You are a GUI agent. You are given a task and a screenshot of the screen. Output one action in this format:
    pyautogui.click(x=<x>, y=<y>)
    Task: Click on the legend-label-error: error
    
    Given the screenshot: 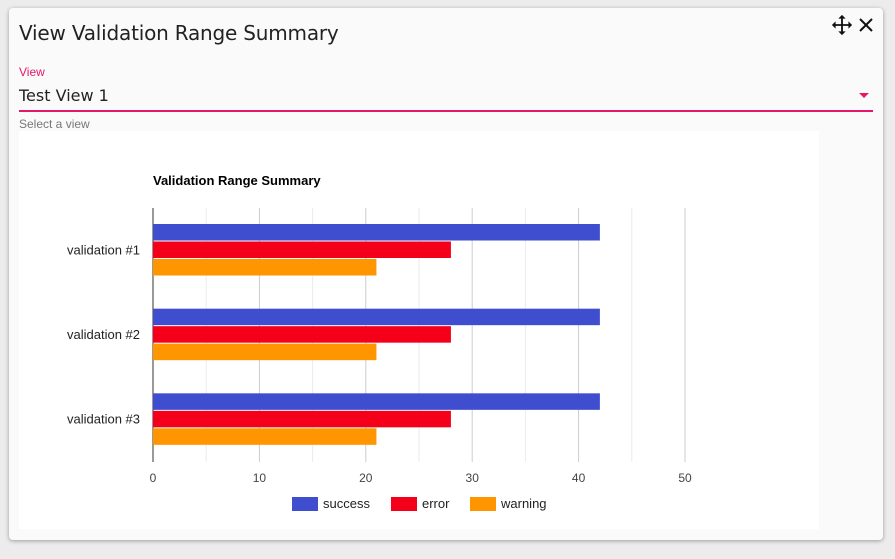 What is the action you would take?
    pyautogui.click(x=436, y=503)
    